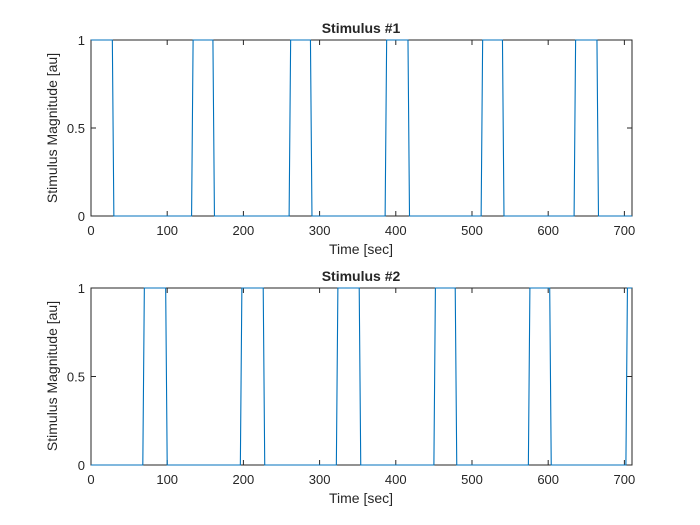 Image resolution: width=700 pixels, height=525 pixels. What do you see at coordinates (361, 28) in the screenshot?
I see `chart-title: Stimulus #1` at bounding box center [361, 28].